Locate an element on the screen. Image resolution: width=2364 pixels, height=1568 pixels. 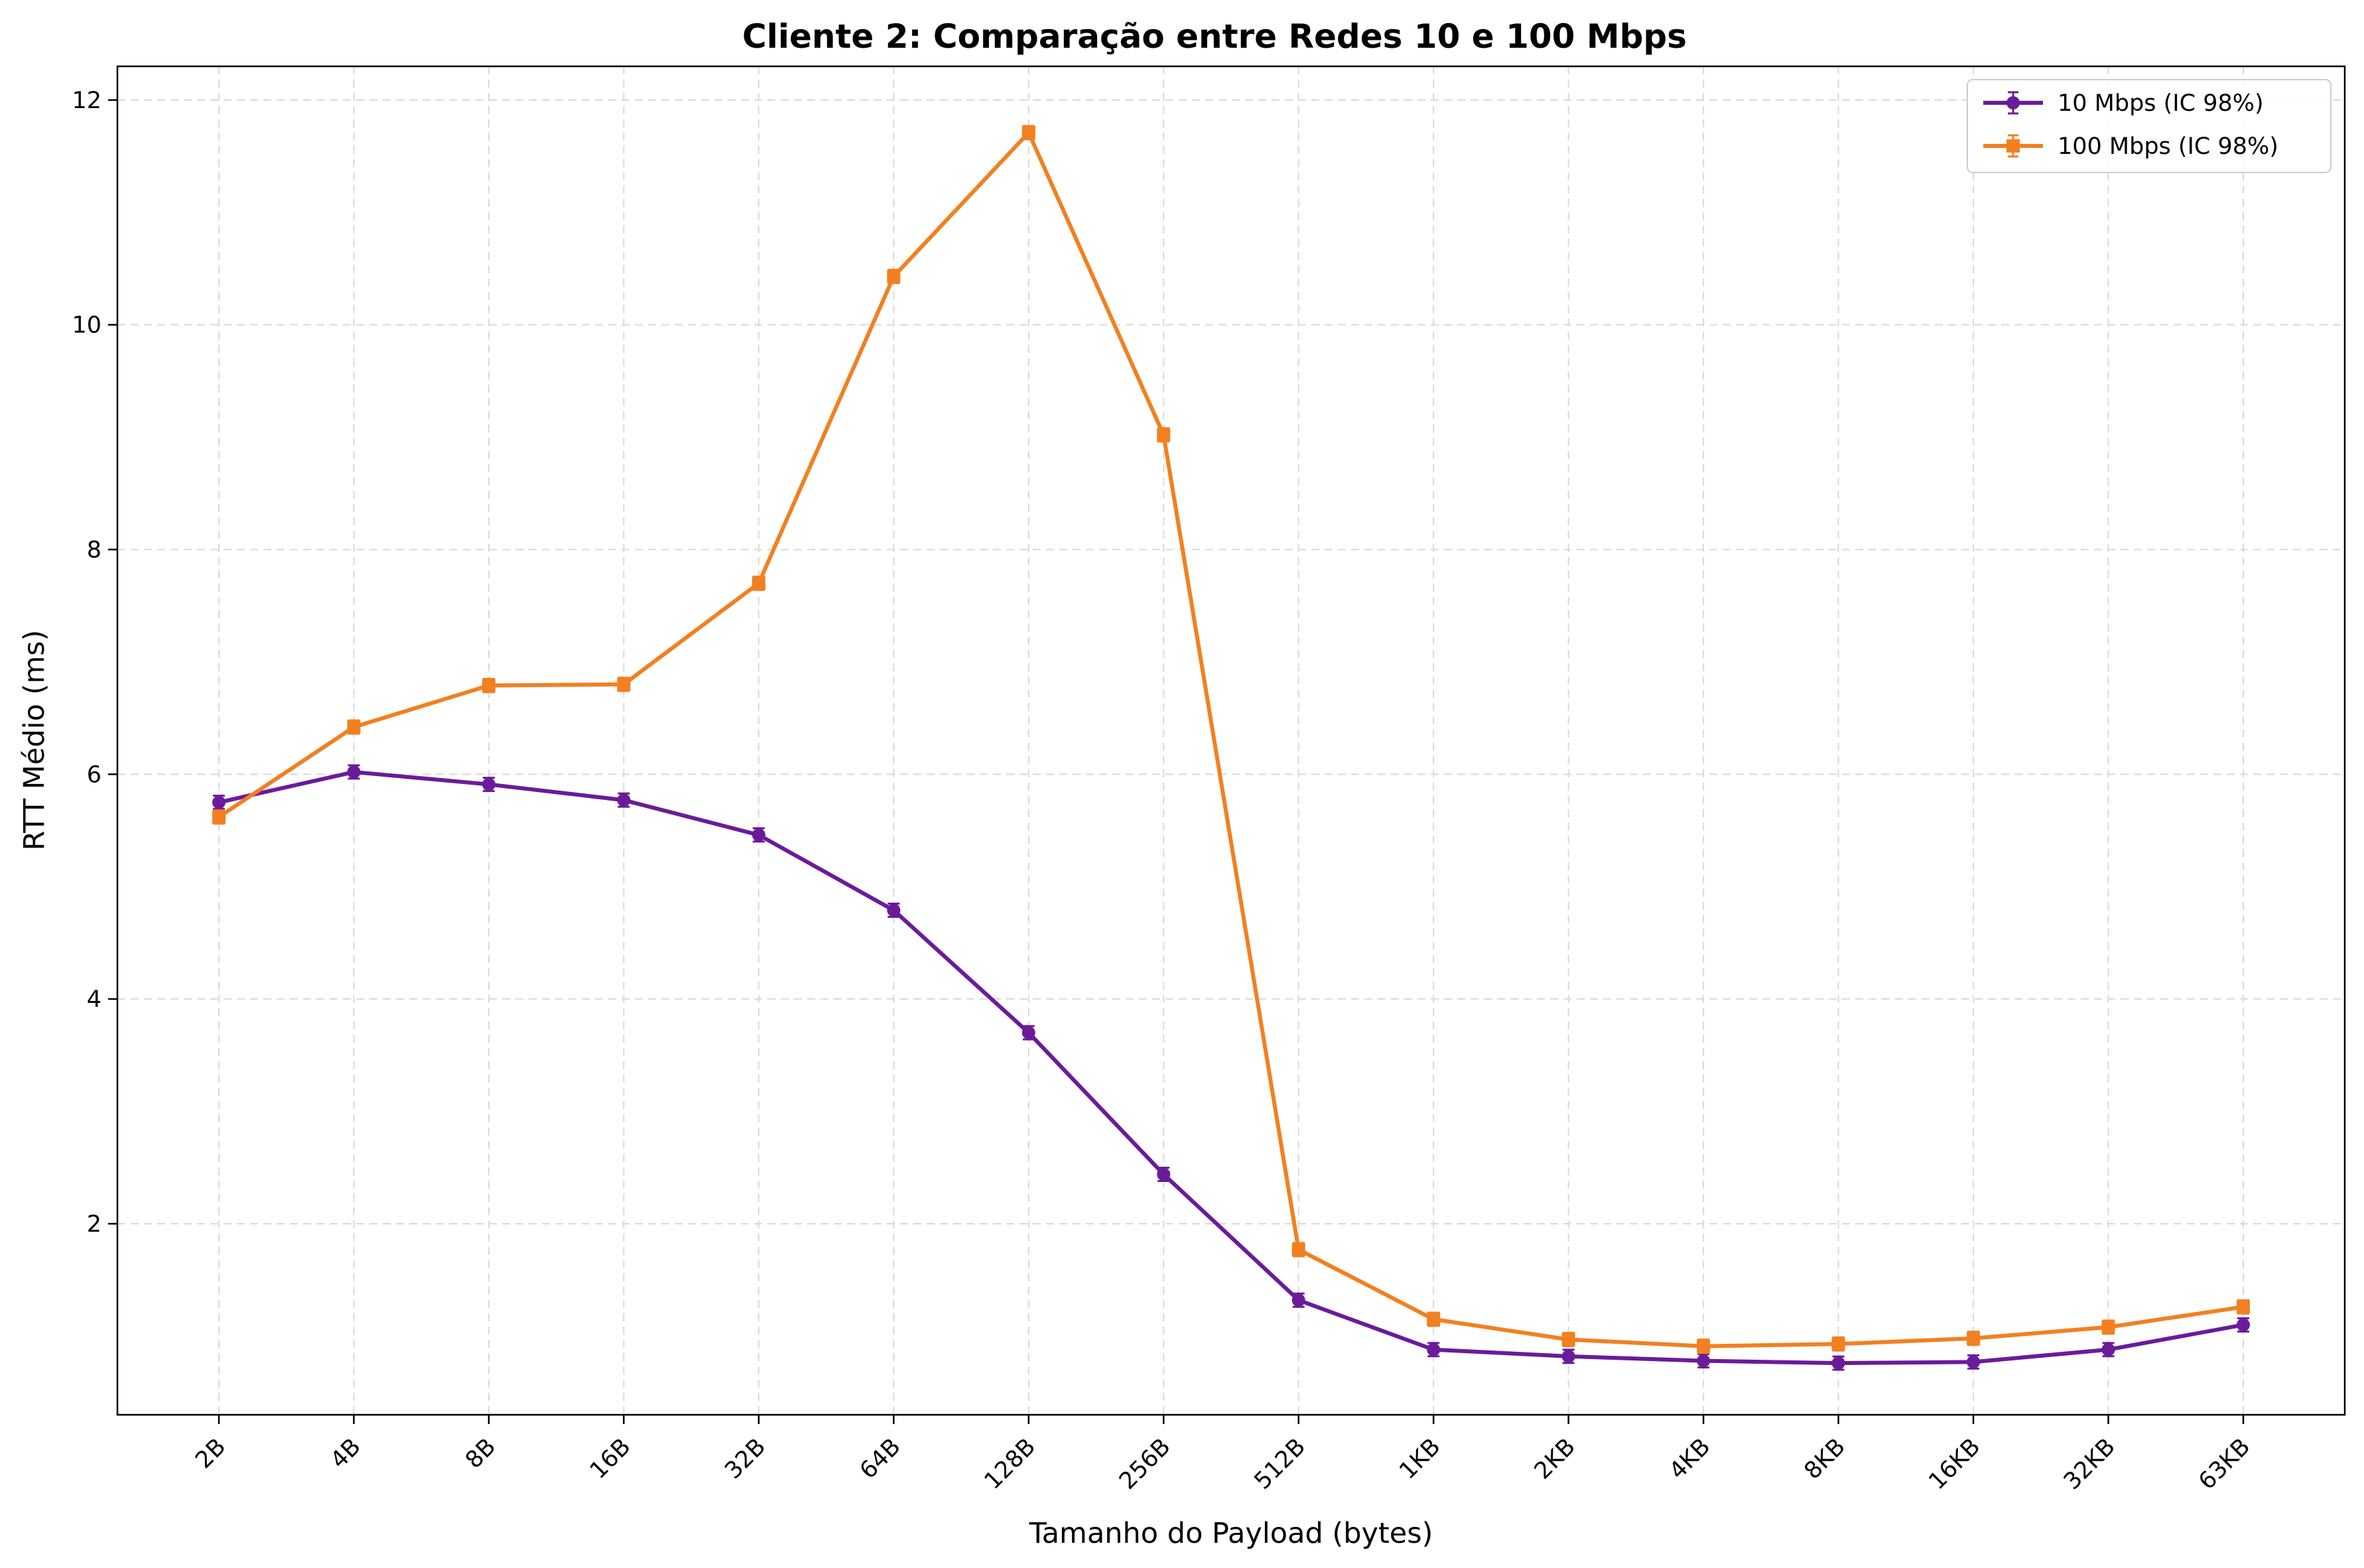
y-tick-label: 2 is located at coordinates (94, 1224).